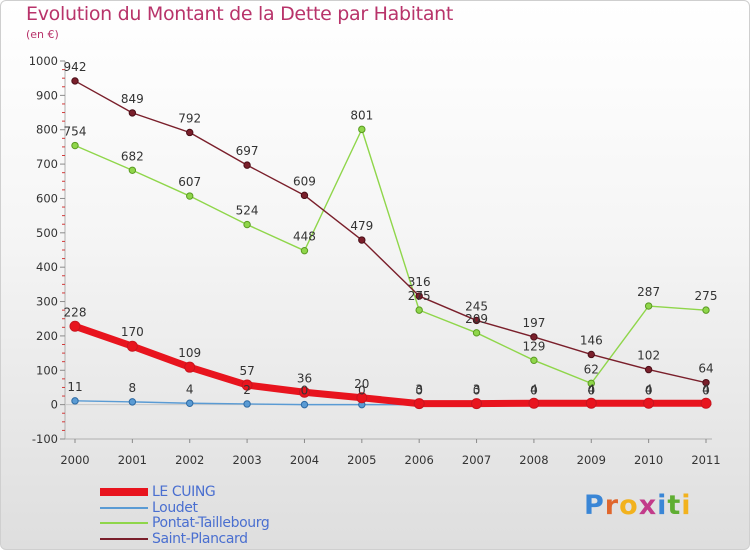  I want to click on legend-label: LE CUING, so click(184, 492).